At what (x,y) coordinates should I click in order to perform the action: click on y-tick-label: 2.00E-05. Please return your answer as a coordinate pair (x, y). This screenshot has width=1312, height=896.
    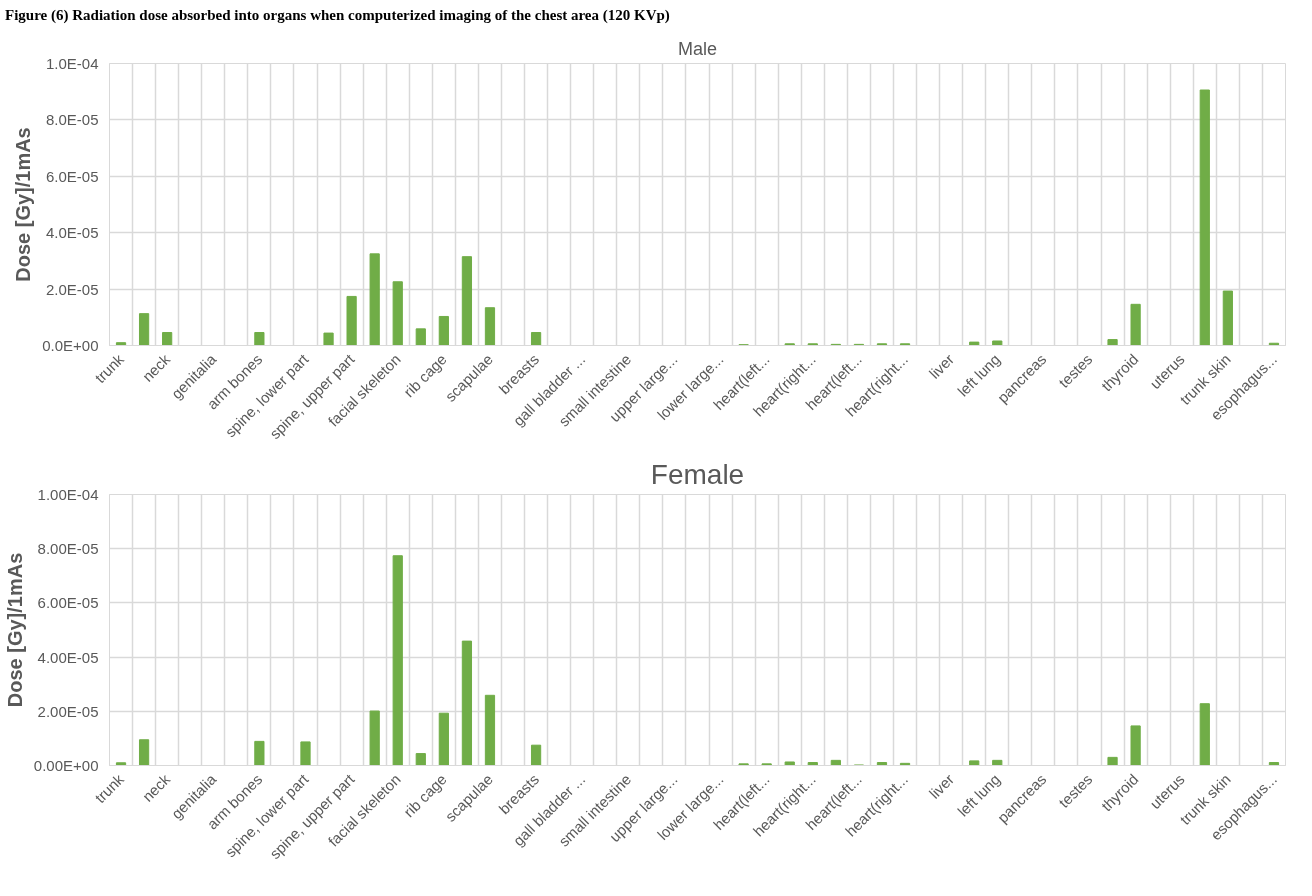
    Looking at the image, I should click on (68, 712).